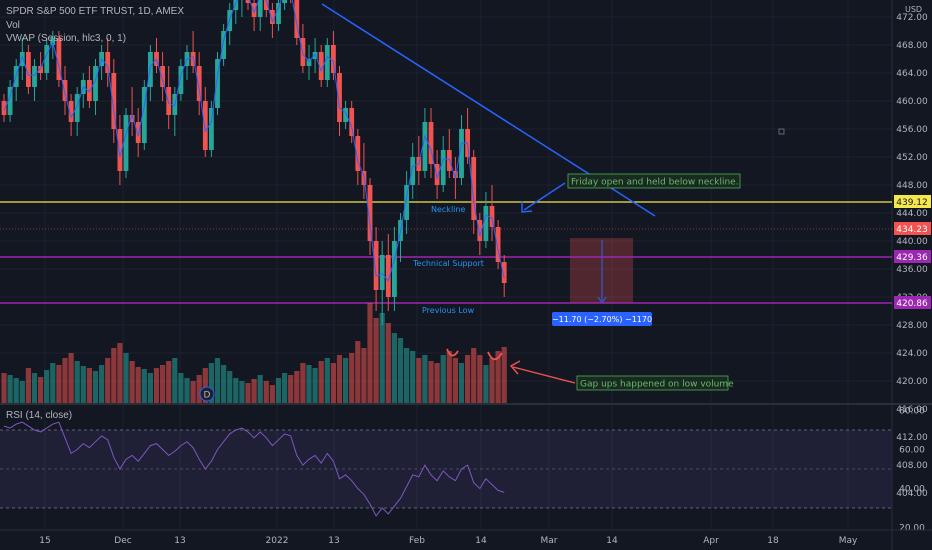 This screenshot has height=550, width=932. Describe the element at coordinates (122, 541) in the screenshot. I see `time-tick-label: Dec` at that location.